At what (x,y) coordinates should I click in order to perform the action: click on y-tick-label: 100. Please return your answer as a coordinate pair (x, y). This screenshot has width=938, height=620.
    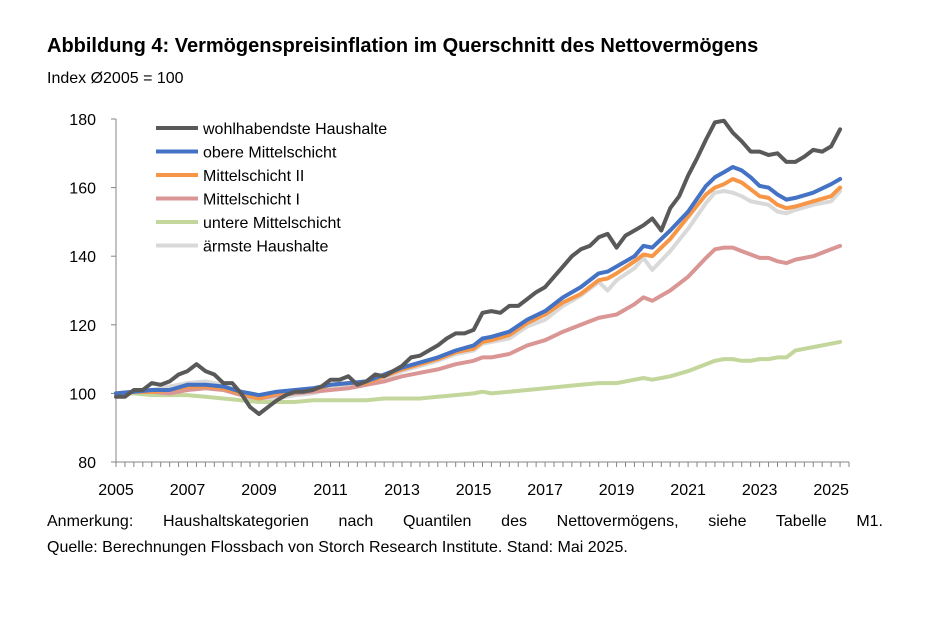
    Looking at the image, I should click on (82, 394).